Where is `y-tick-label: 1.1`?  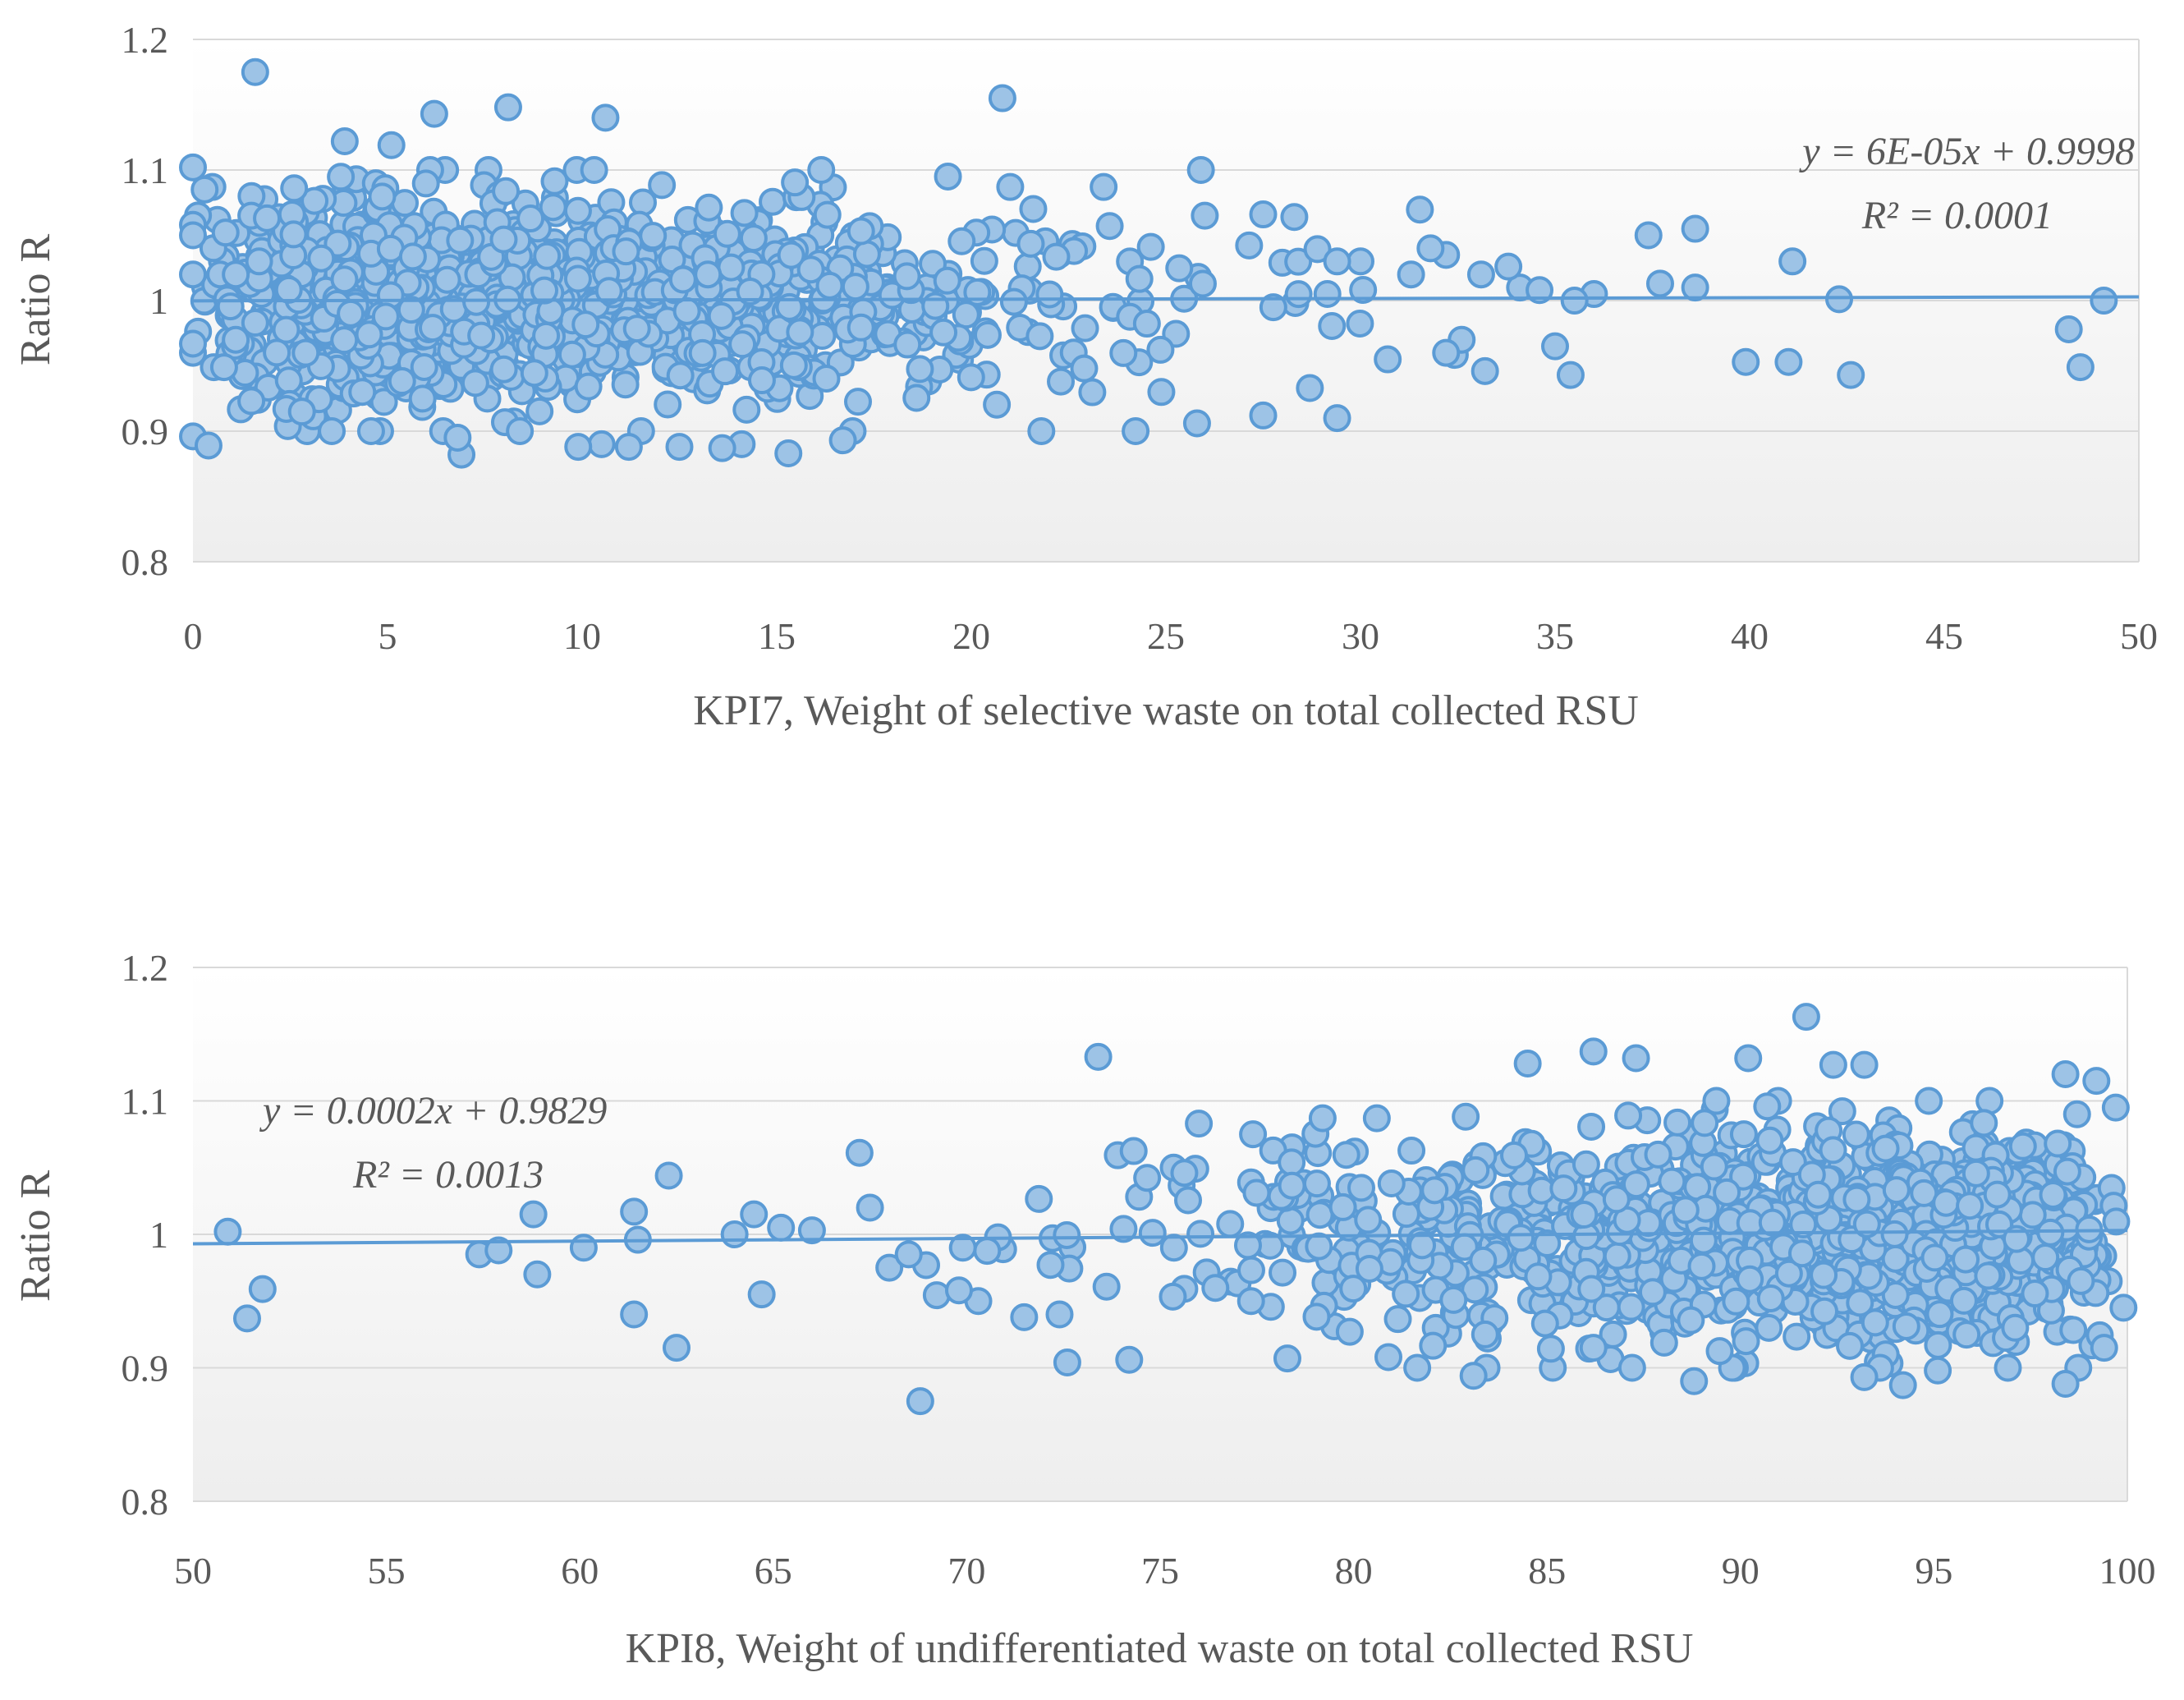 y-tick-label: 1.1 is located at coordinates (145, 1102).